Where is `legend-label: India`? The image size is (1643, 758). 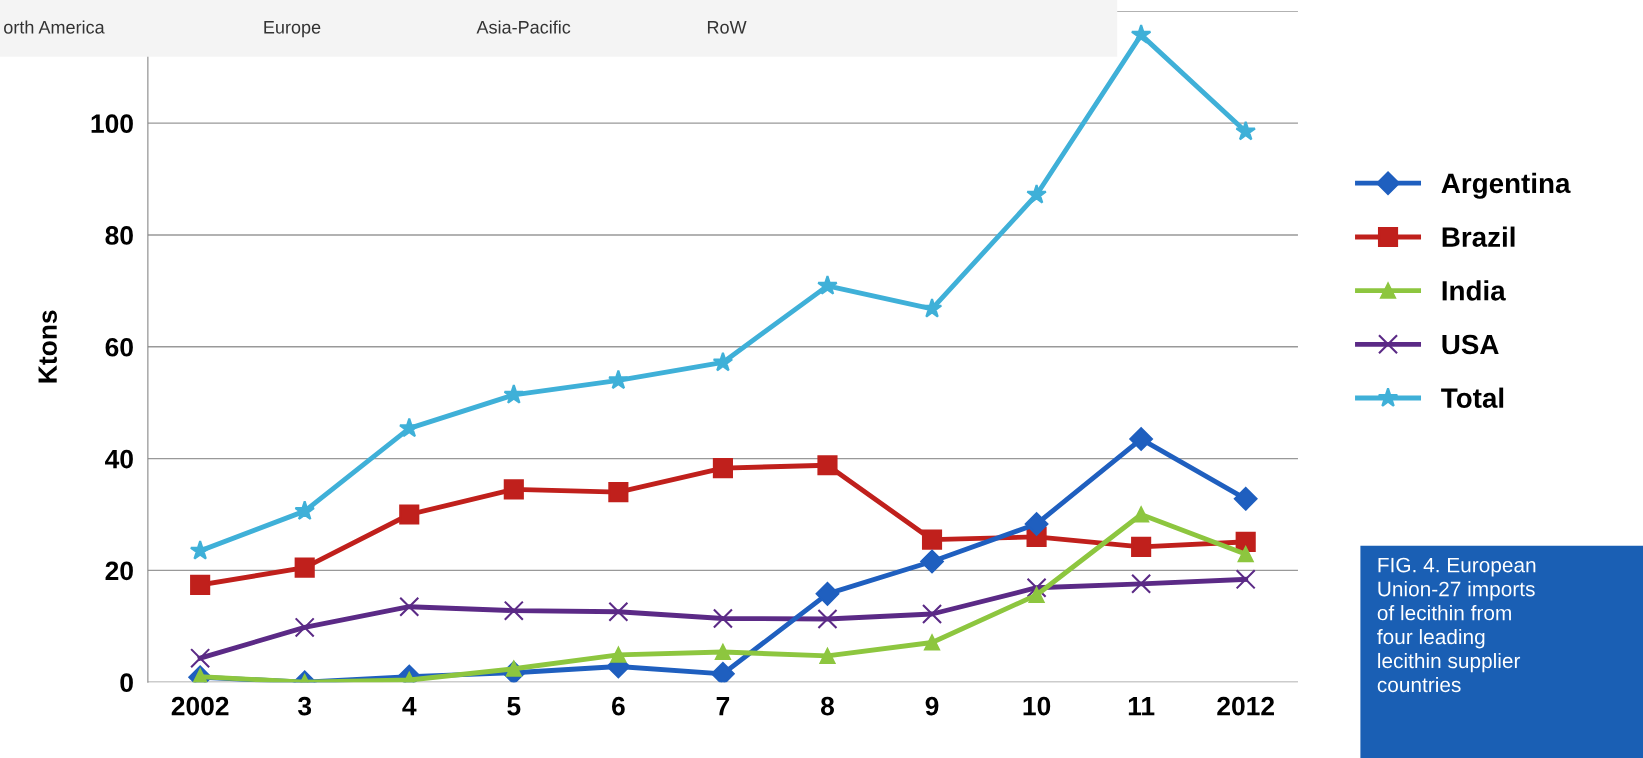
legend-label: India is located at coordinates (1474, 290).